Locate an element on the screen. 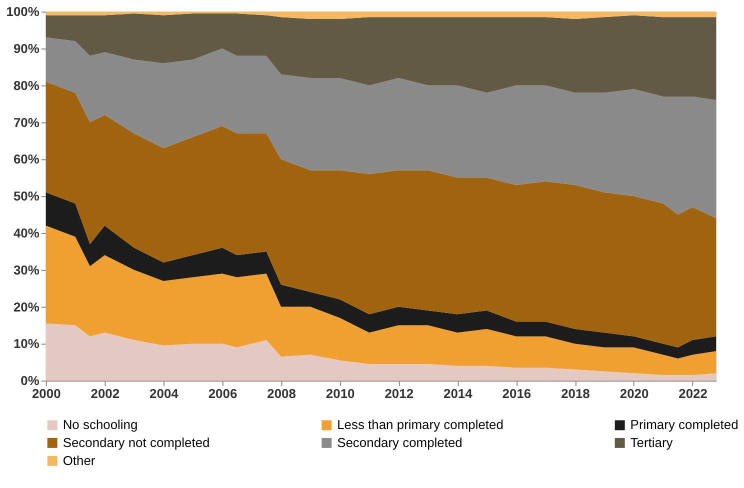 The image size is (744, 488). y-tick-label: 0% is located at coordinates (30, 380).